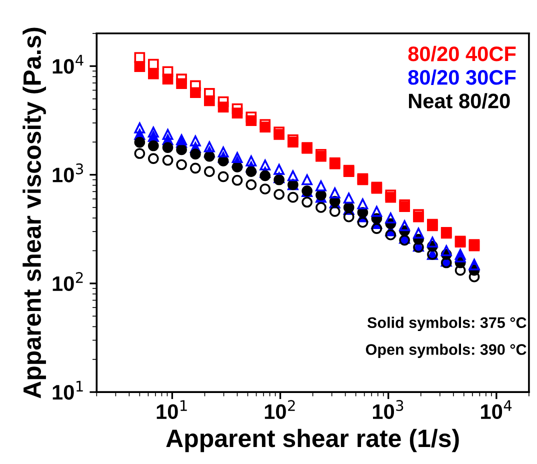  I want to click on x-tick-label: 10$^{3}$, so click(388, 410).